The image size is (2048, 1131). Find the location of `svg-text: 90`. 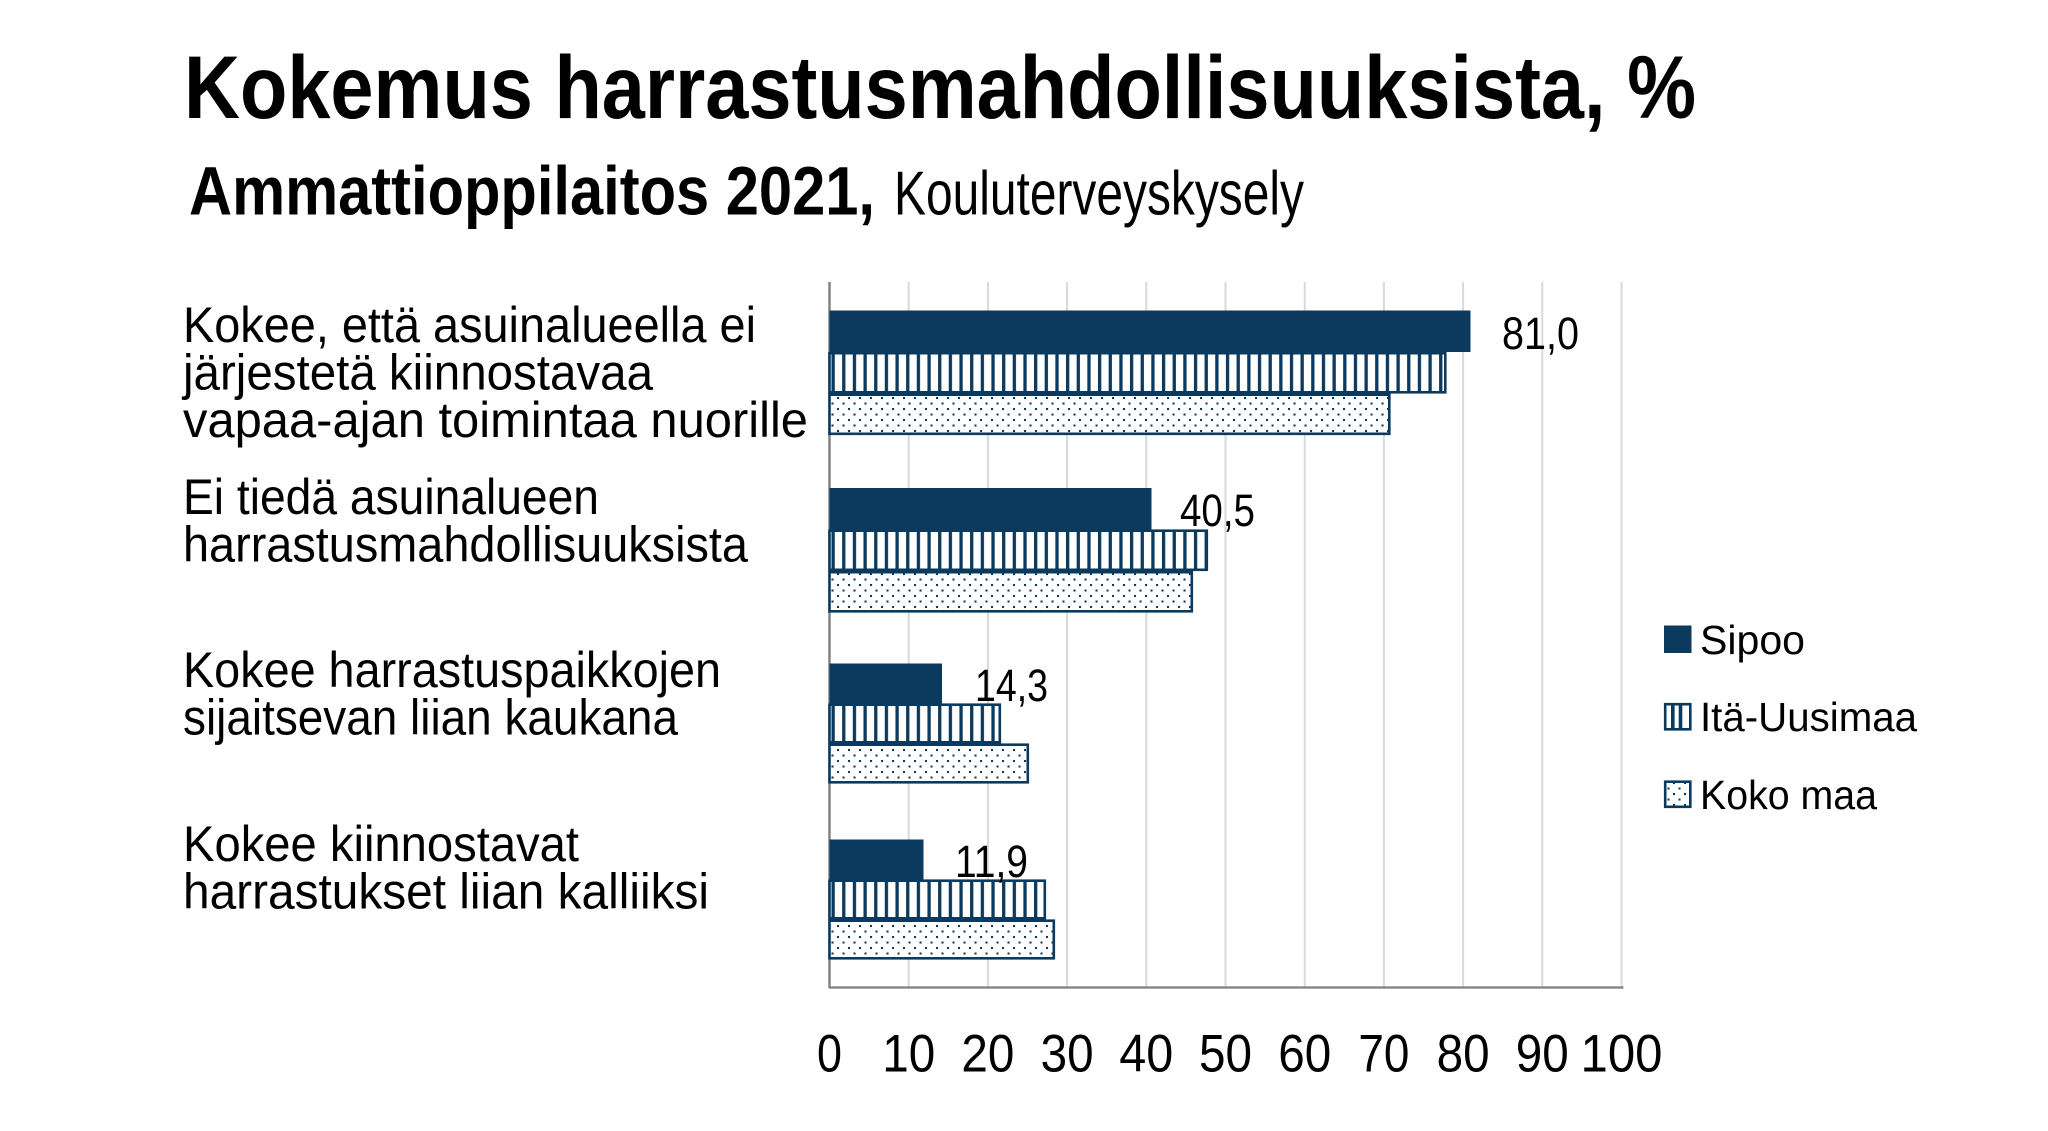

svg-text: 90 is located at coordinates (1542, 1054).